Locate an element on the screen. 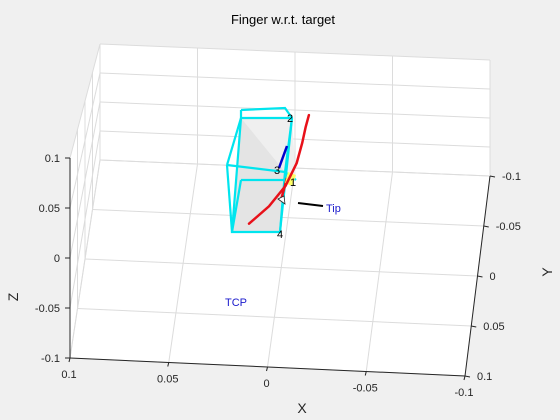 The width and height of the screenshot is (560, 420). z-tick-labels: 0.1 0.05 0 -0.05 -0.1 is located at coordinates (52, 259).